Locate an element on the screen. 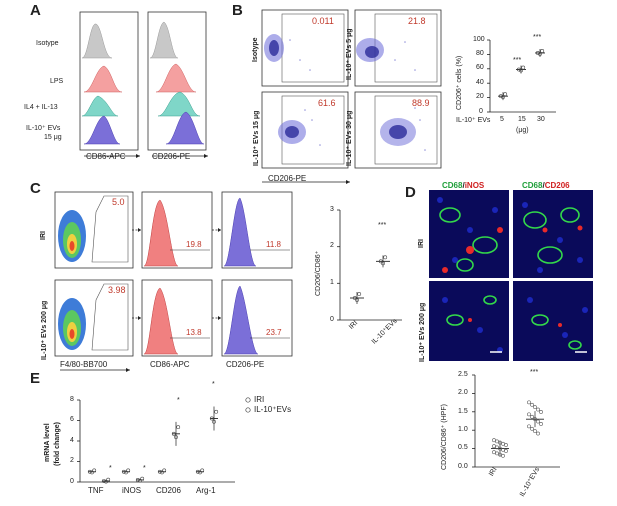 The height and width of the screenshot is (506, 617). panel-b-ytick: 60 is located at coordinates (480, 67).